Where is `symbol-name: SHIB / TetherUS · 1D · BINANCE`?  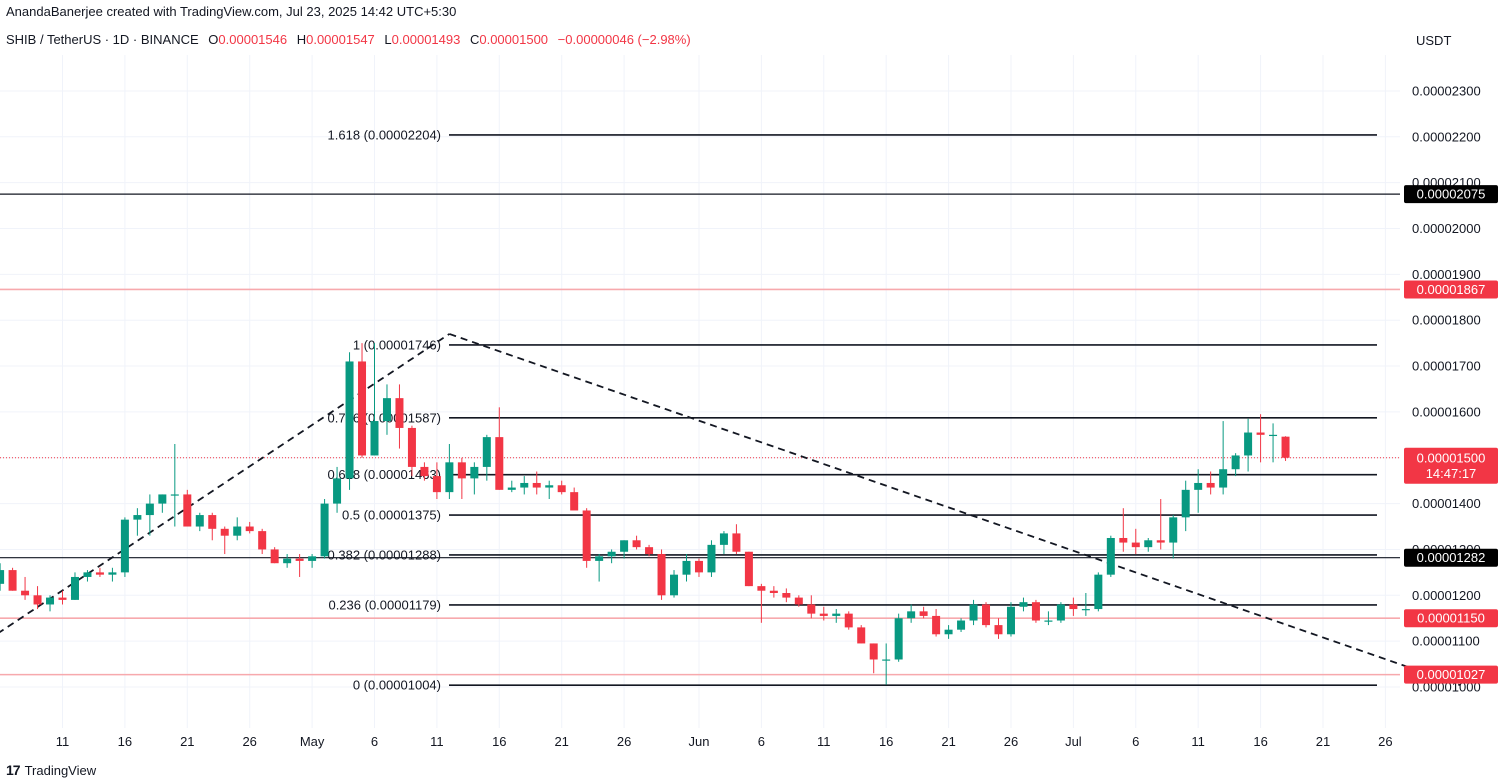 symbol-name: SHIB / TetherUS · 1D · BINANCE is located at coordinates (102, 39).